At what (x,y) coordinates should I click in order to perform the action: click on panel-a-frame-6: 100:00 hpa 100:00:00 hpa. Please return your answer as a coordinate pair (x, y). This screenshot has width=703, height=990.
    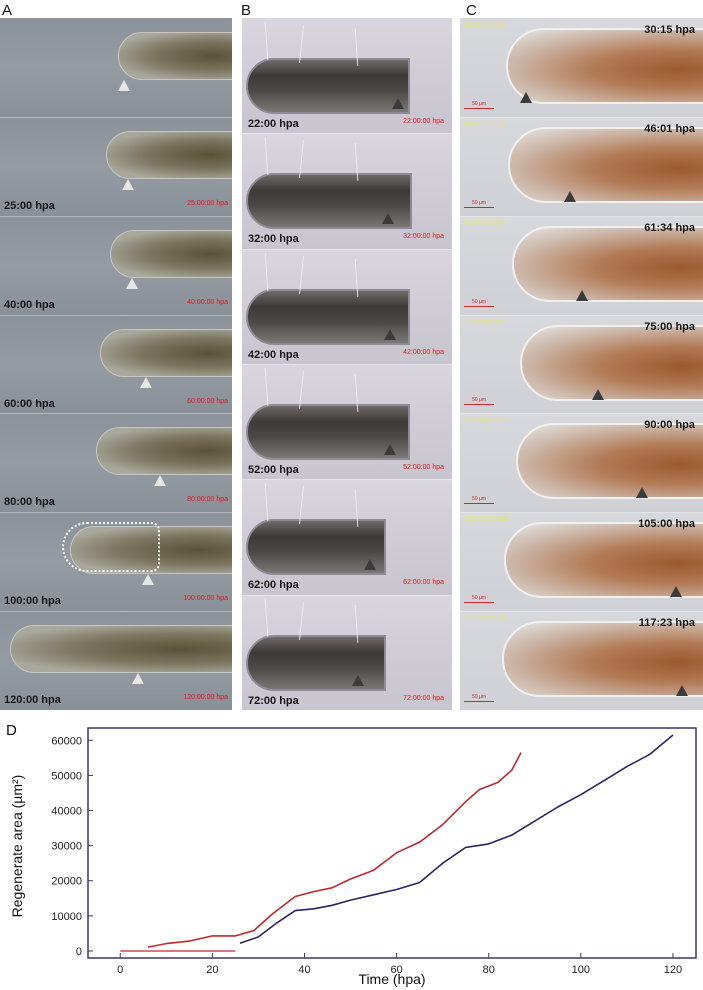
    Looking at the image, I should click on (116, 562).